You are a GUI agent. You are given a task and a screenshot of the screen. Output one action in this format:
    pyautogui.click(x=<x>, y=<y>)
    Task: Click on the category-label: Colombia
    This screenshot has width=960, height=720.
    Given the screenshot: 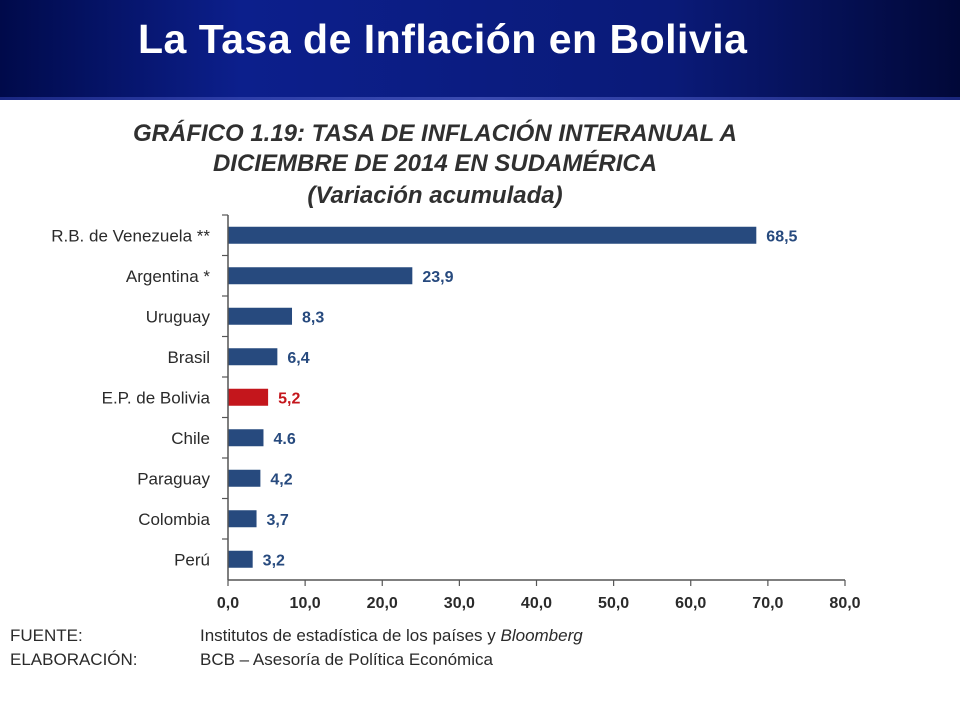 What is the action you would take?
    pyautogui.click(x=174, y=519)
    